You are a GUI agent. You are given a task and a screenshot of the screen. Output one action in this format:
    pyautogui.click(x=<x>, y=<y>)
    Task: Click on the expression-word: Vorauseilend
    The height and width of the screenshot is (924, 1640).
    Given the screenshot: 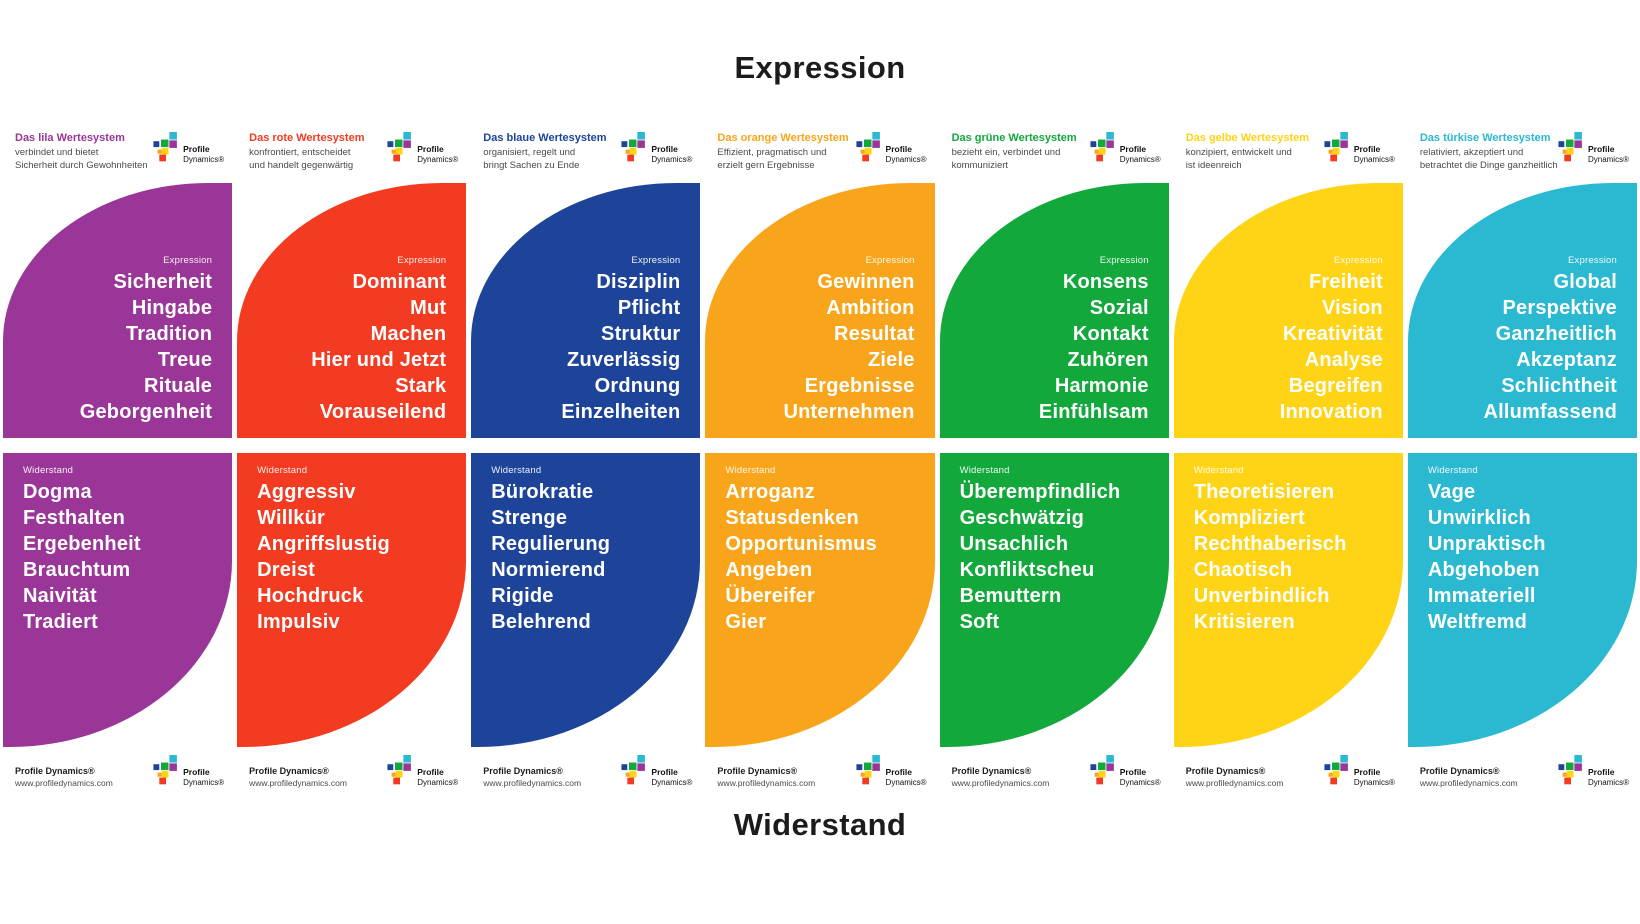 What is the action you would take?
    pyautogui.click(x=383, y=412)
    